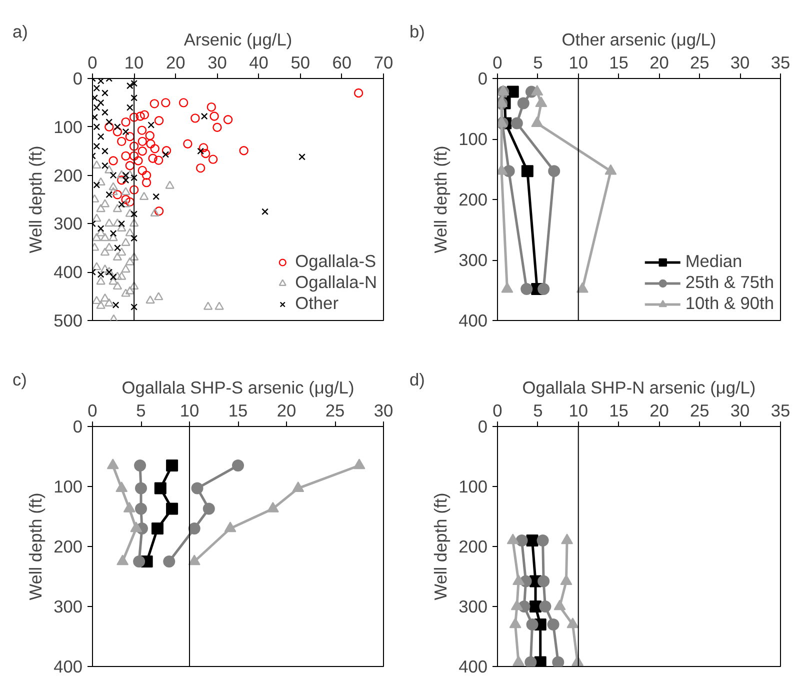  I want to click on x-tick-label: 40, so click(258, 62).